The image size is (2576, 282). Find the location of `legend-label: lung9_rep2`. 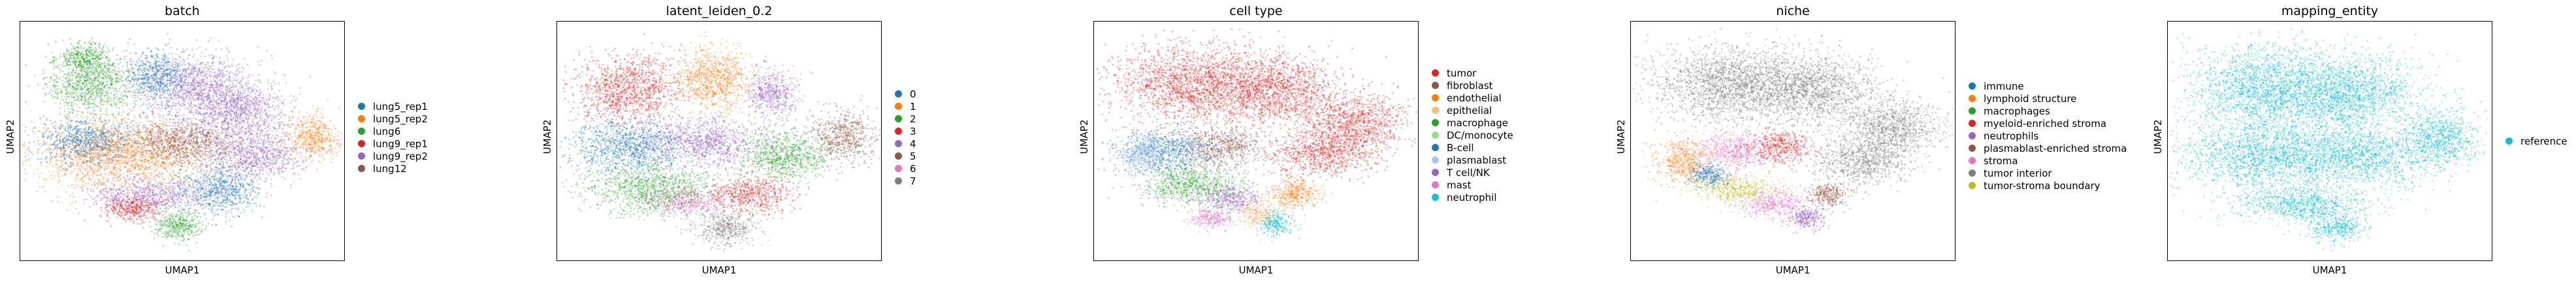

legend-label: lung9_rep2 is located at coordinates (400, 156).